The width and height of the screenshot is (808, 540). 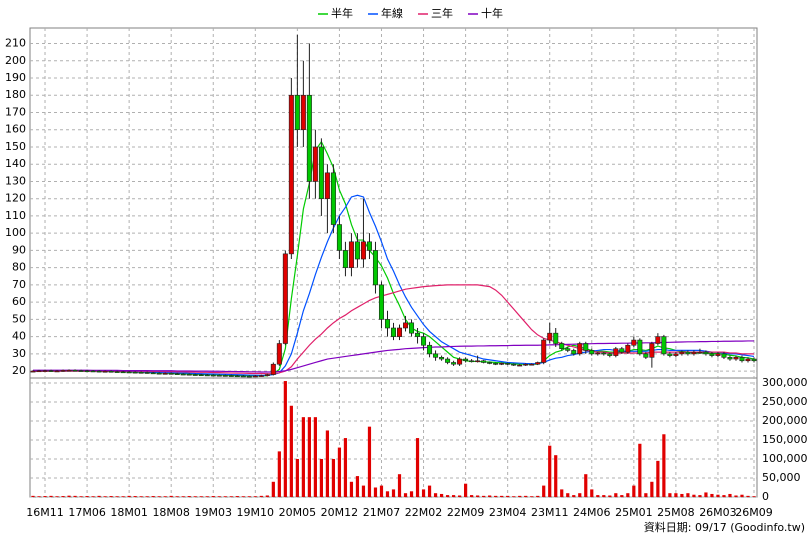 What do you see at coordinates (15, 111) in the screenshot?
I see `y-tick-label: 170` at bounding box center [15, 111].